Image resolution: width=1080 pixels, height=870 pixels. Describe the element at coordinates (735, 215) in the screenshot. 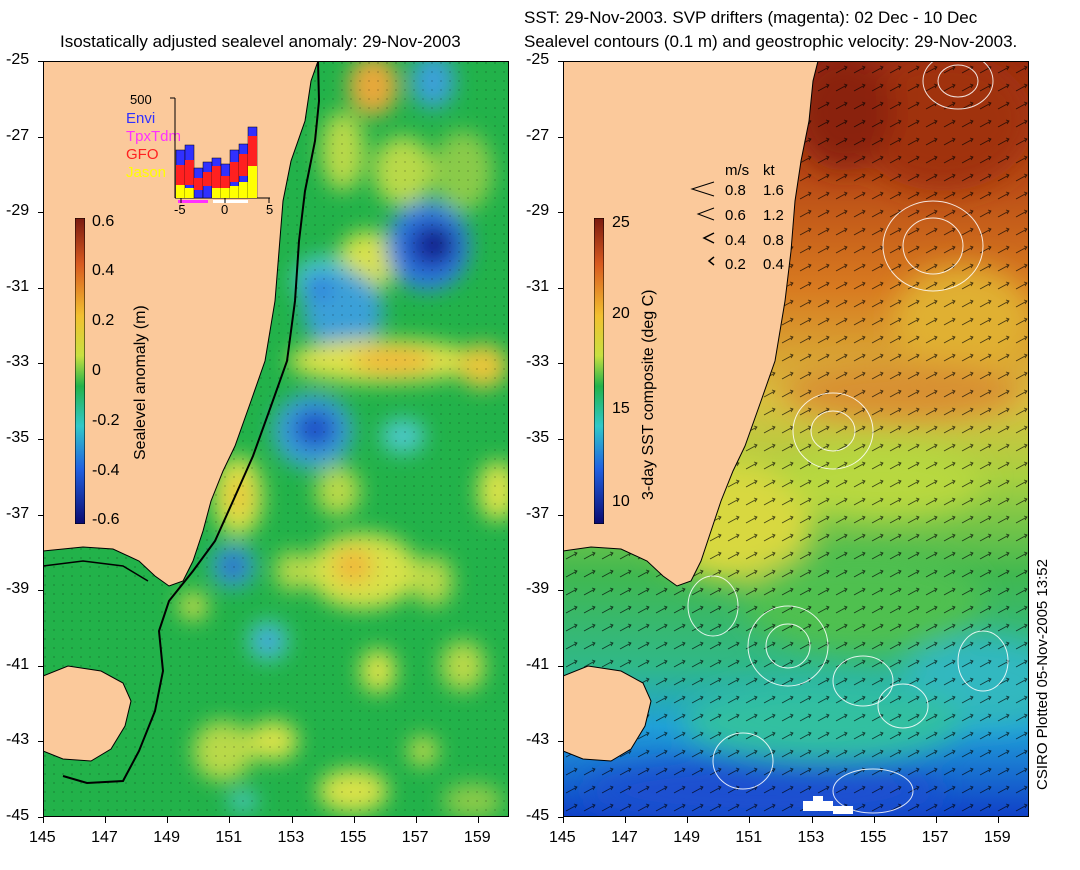

I see `velocity-legend-ms: 0.6` at that location.